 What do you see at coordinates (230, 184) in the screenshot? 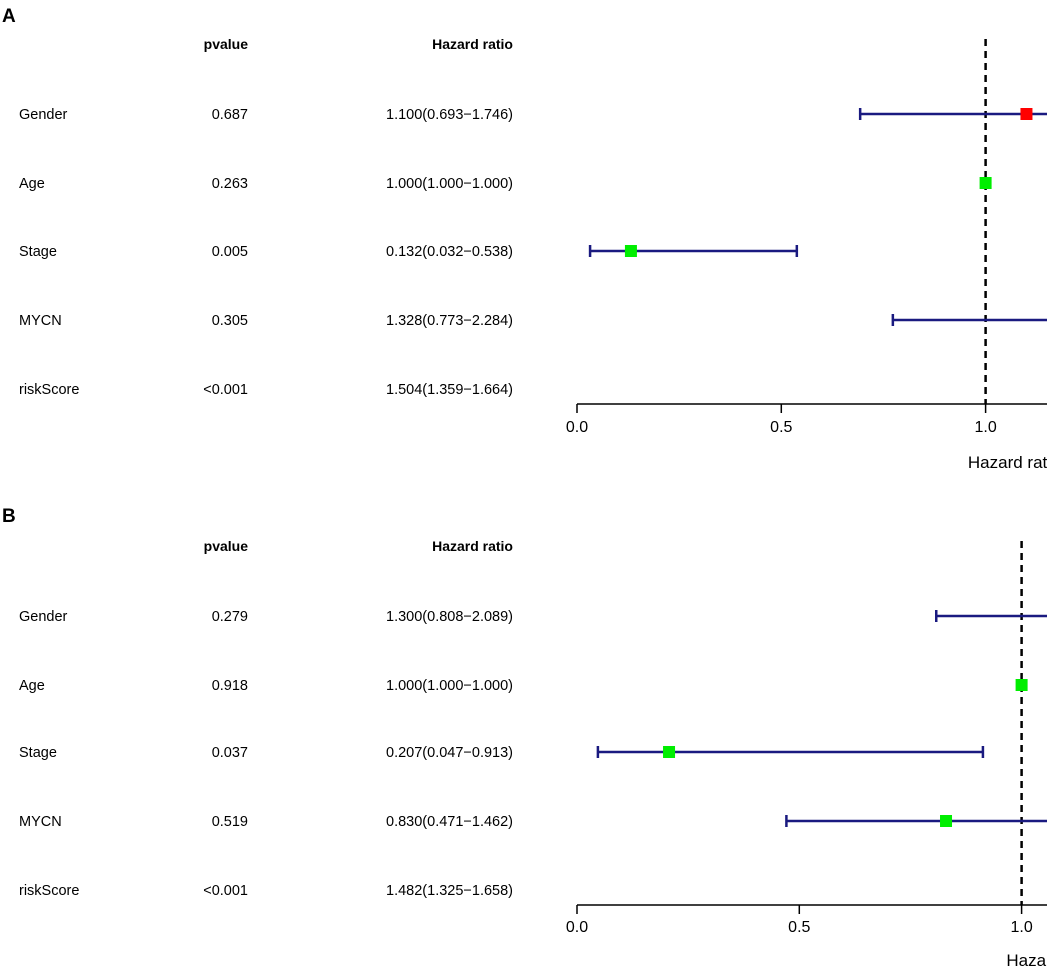
I see `pvalue-cell: 0.263` at bounding box center [230, 184].